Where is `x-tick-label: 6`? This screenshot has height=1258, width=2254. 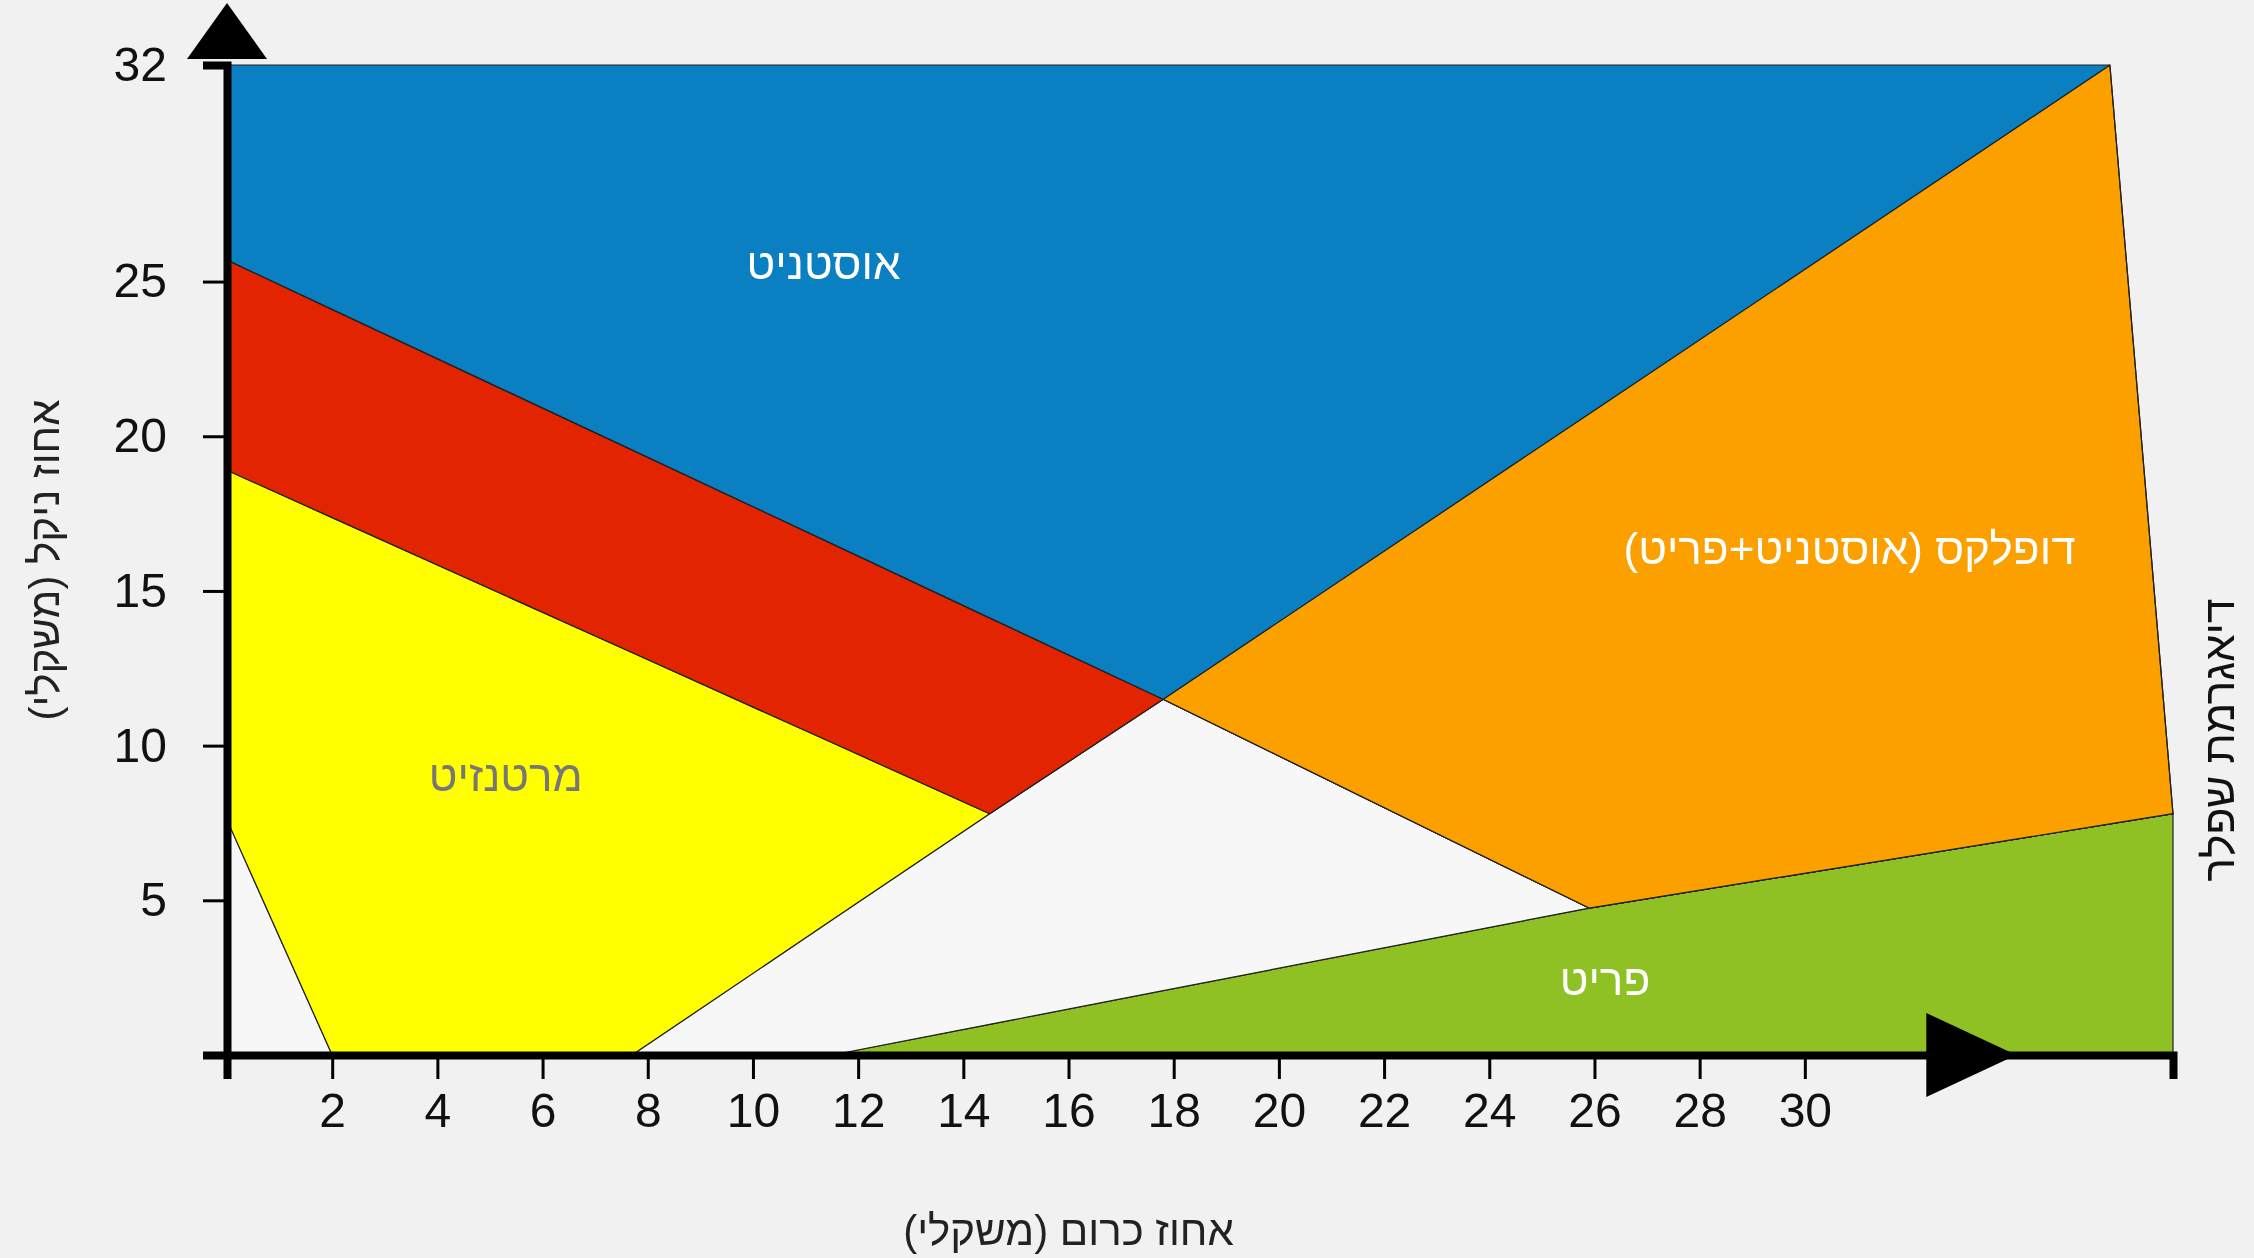
x-tick-label: 6 is located at coordinates (543, 1111).